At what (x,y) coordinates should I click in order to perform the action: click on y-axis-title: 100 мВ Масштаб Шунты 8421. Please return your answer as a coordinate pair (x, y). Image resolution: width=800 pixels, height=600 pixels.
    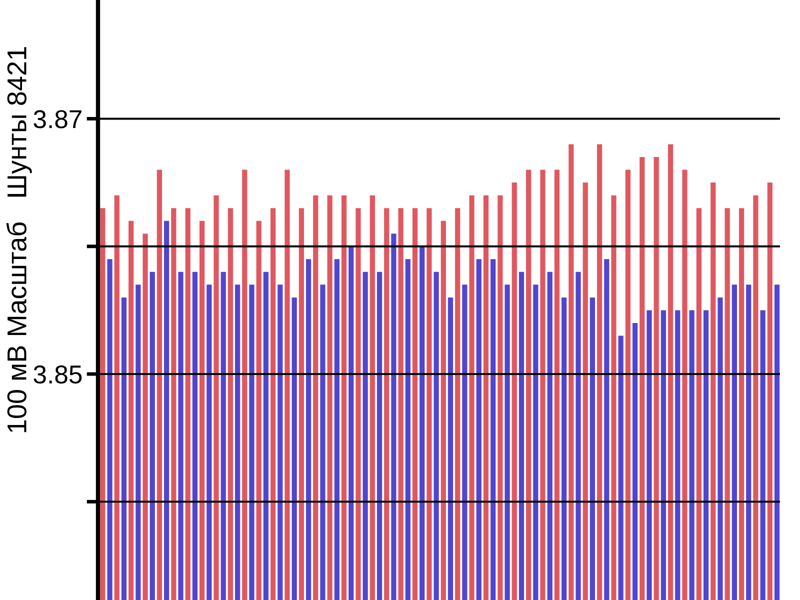
    Looking at the image, I should click on (19, 239).